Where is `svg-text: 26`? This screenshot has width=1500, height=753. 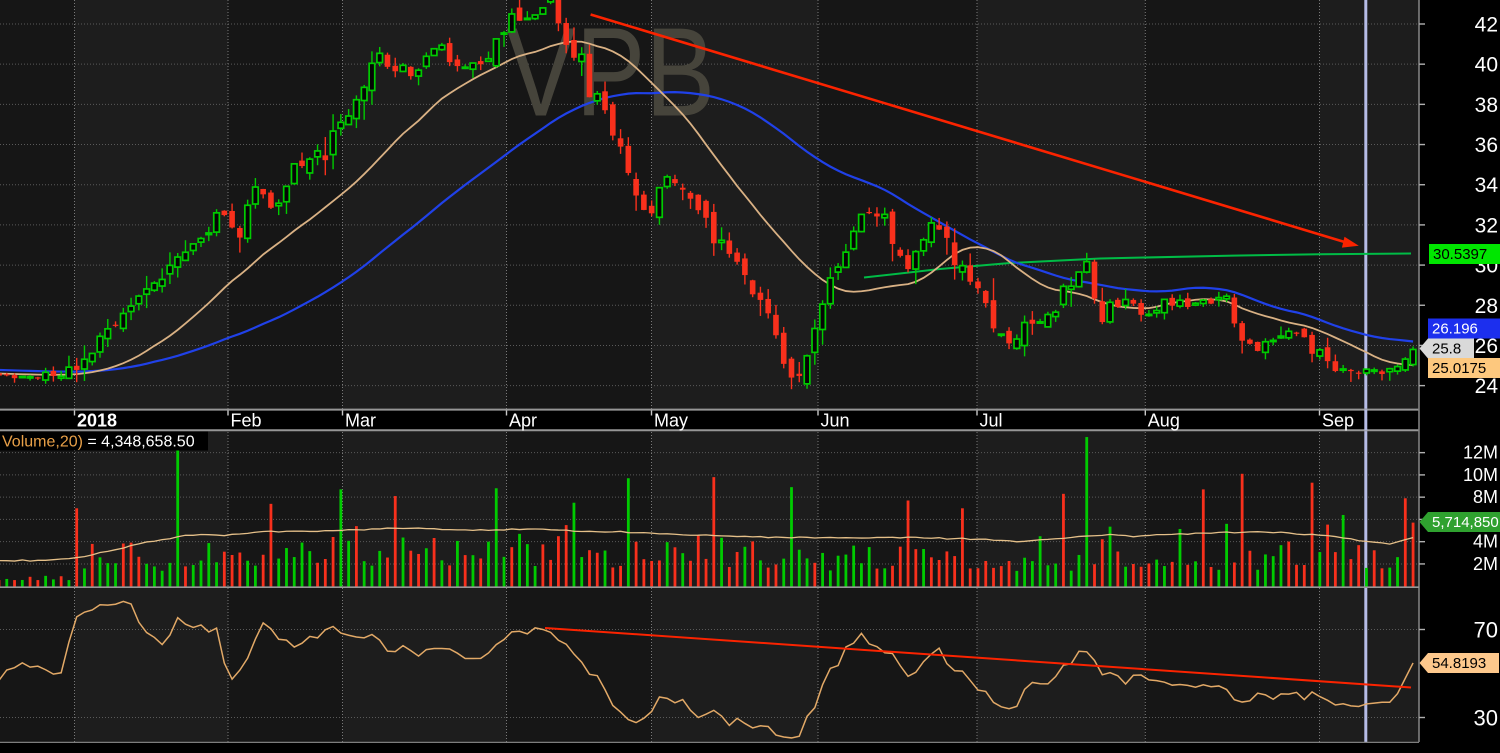
svg-text: 26 is located at coordinates (1486, 346).